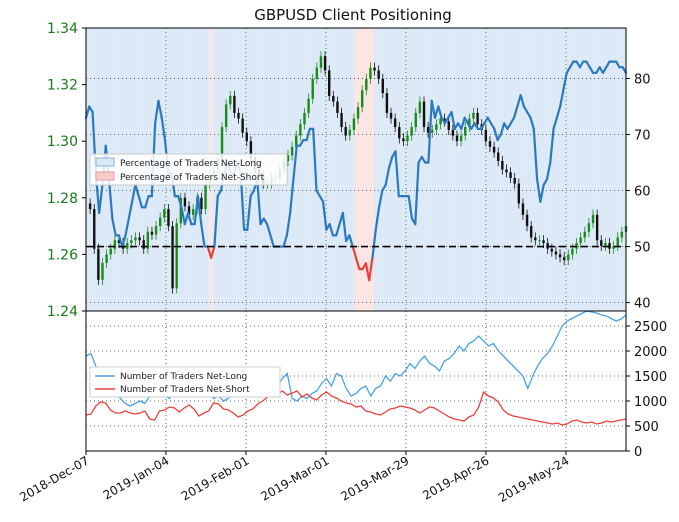 The image size is (679, 522). What do you see at coordinates (353, 15) in the screenshot?
I see `chart-title: GBPUSD Client Positioning` at bounding box center [353, 15].